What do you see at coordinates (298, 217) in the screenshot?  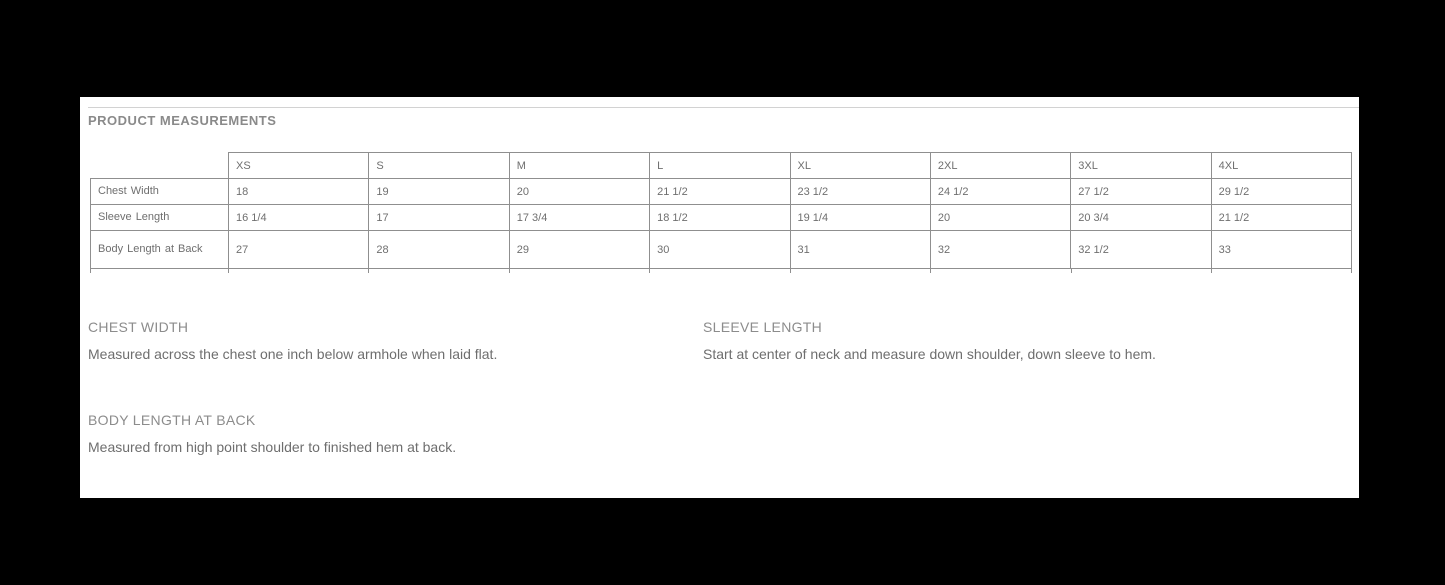 I see `cell-sleeve-xs: 16 1/4` at bounding box center [298, 217].